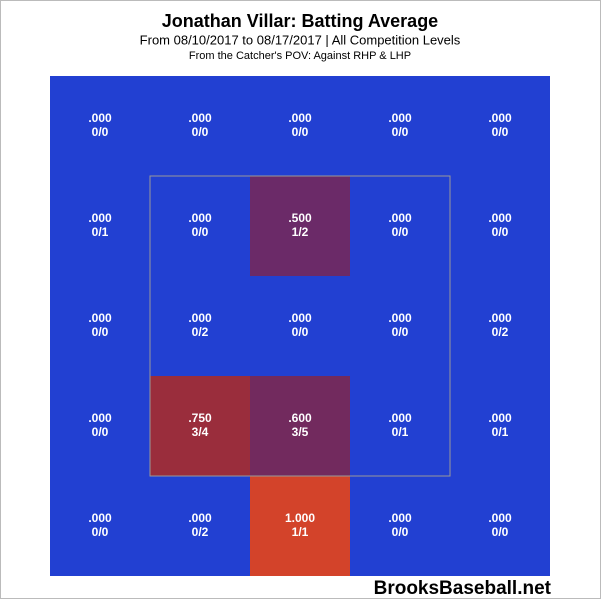  Describe the element at coordinates (300, 218) in the screenshot. I see `cell-value-label: .500` at that location.